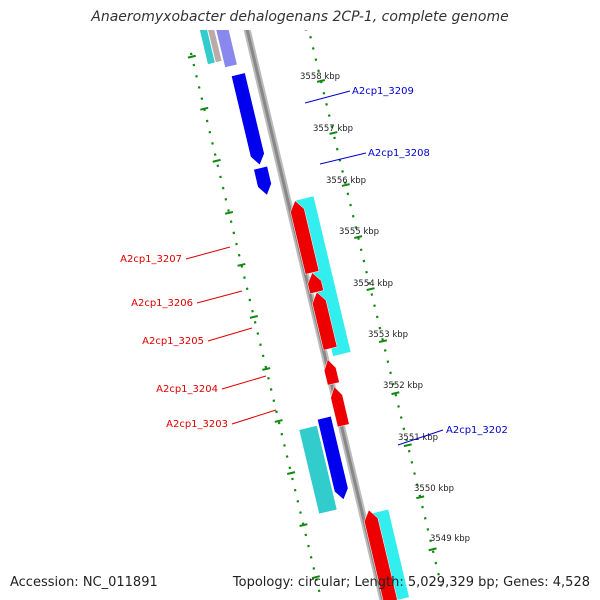  Describe the element at coordinates (84, 582) in the screenshot. I see `accession-text: Accession: NC_011891` at that location.